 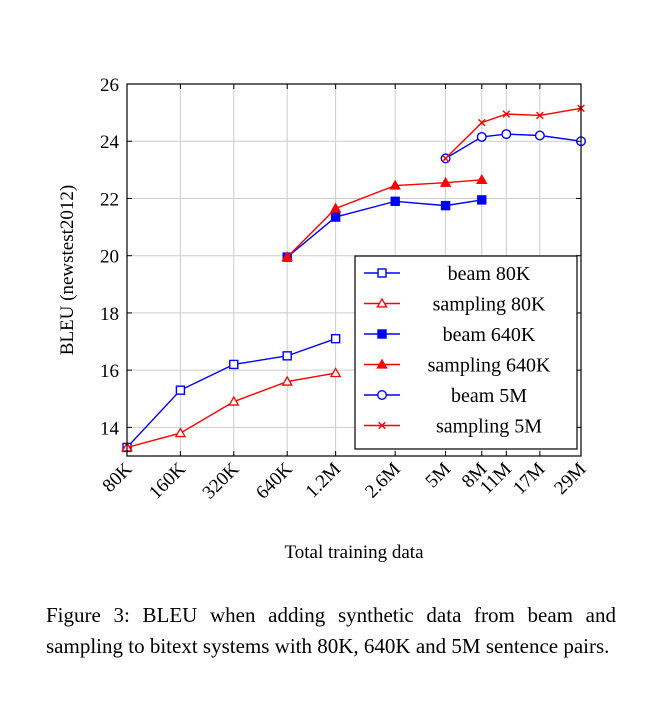 I want to click on legend-entry-beam-640k: beam 640K, so click(x=450, y=335).